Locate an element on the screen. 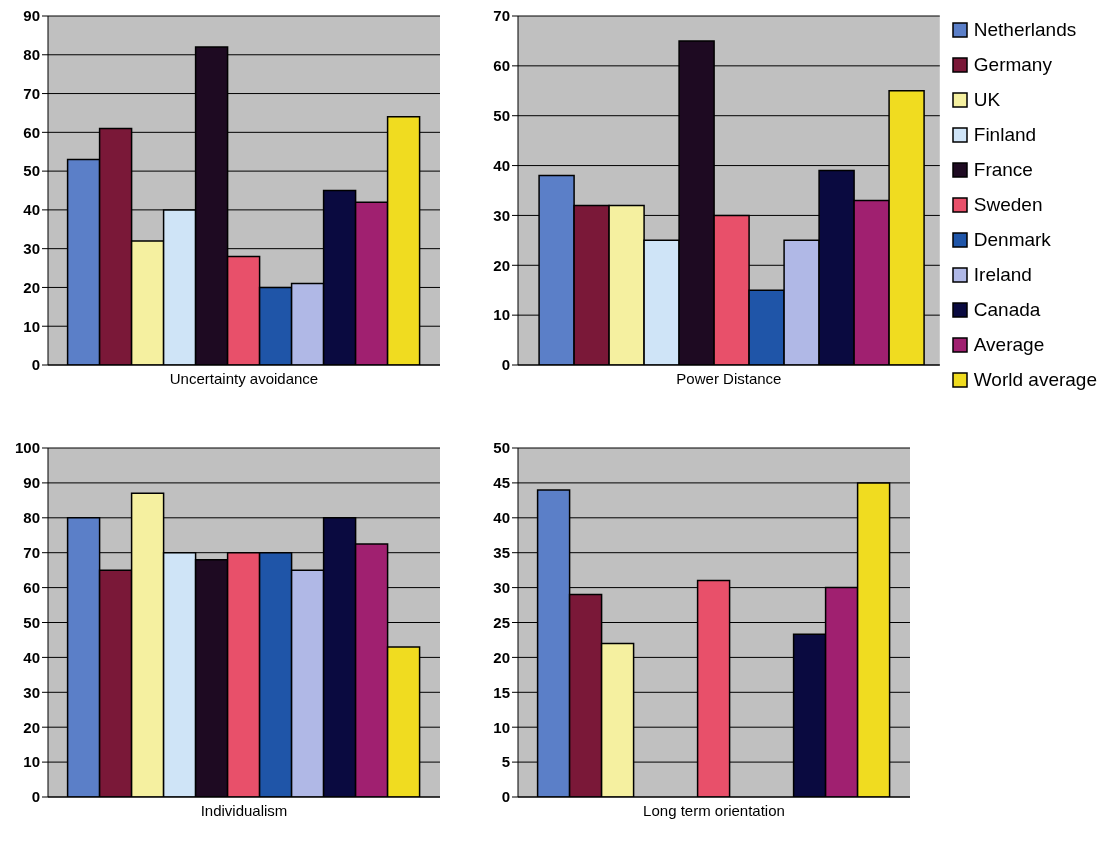 The image size is (1107, 843). y-tick-label: 15 is located at coordinates (501, 692).